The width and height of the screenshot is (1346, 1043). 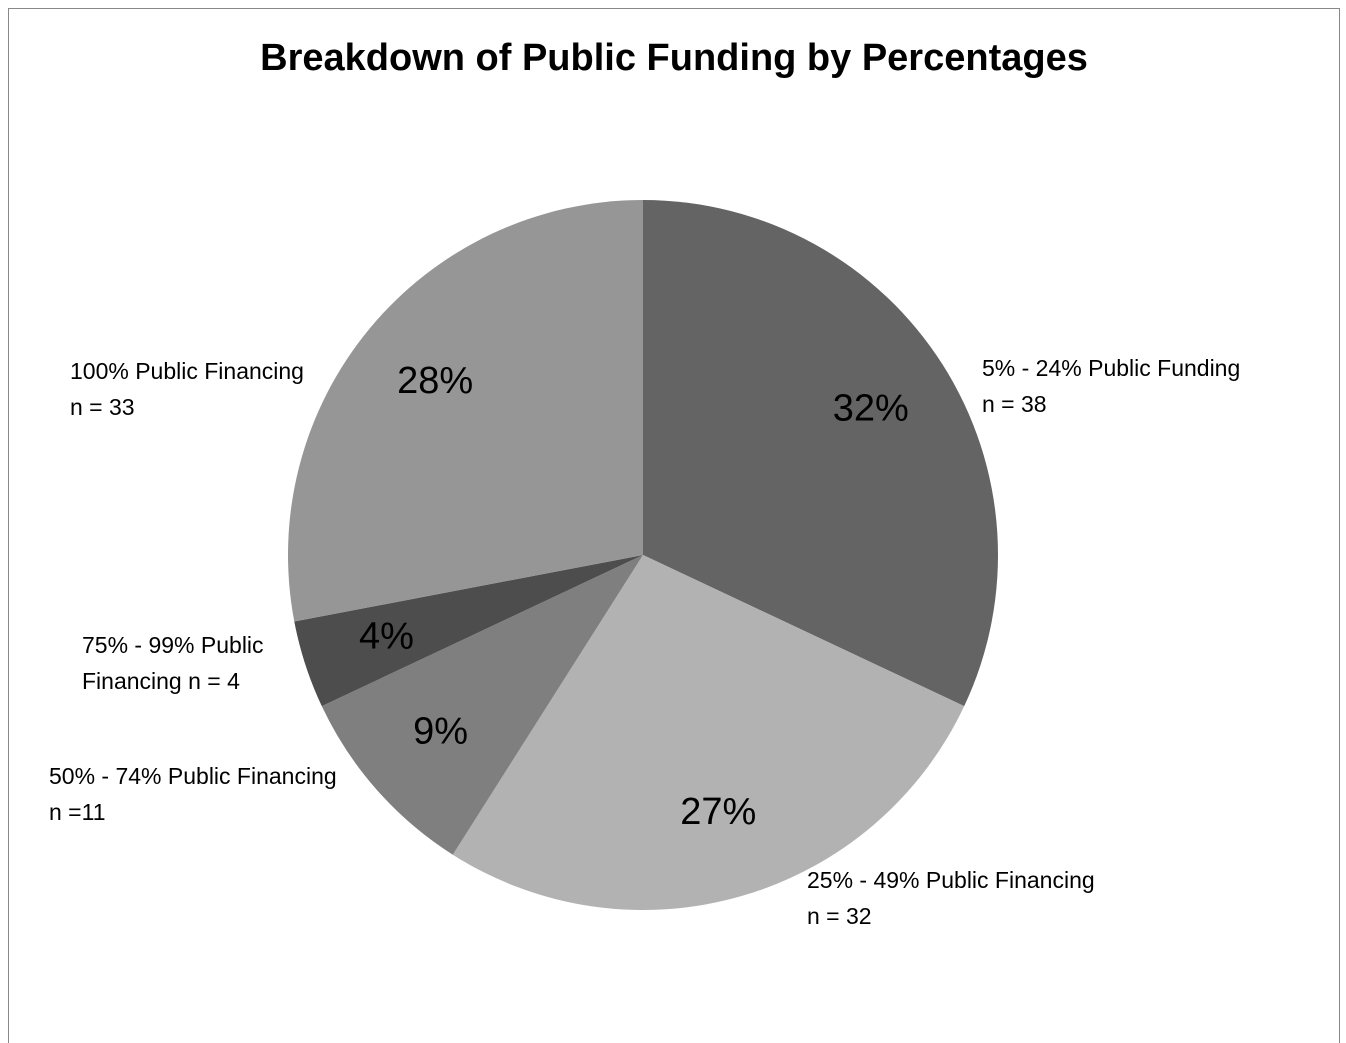 I want to click on value-label: 27%, so click(x=718, y=812).